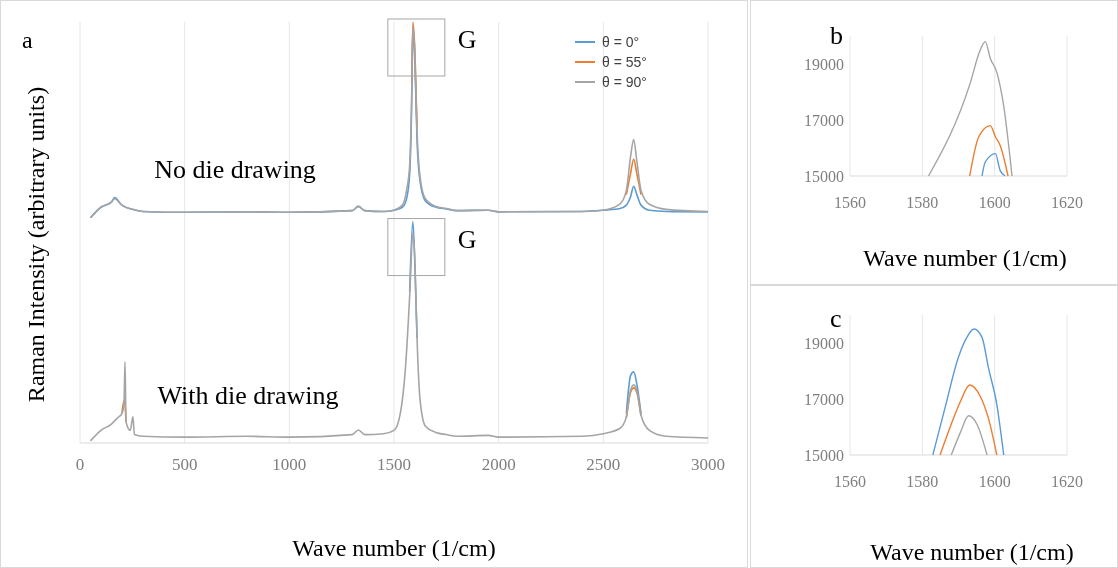  What do you see at coordinates (184, 464) in the screenshot?
I see `x-tick-label: 500` at bounding box center [184, 464].